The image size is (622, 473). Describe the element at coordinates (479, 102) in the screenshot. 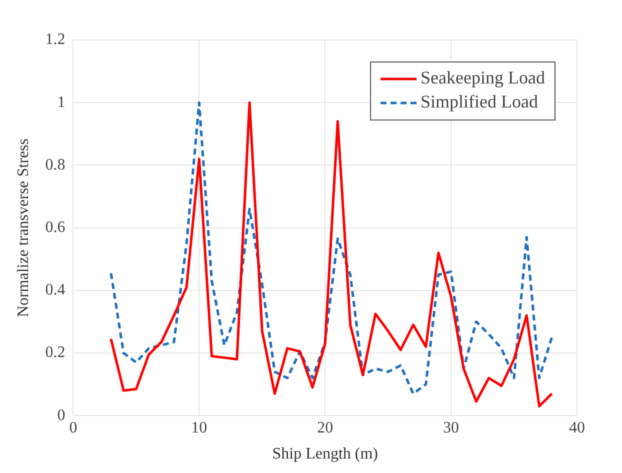

I see `legend-label: Simplified Load` at that location.